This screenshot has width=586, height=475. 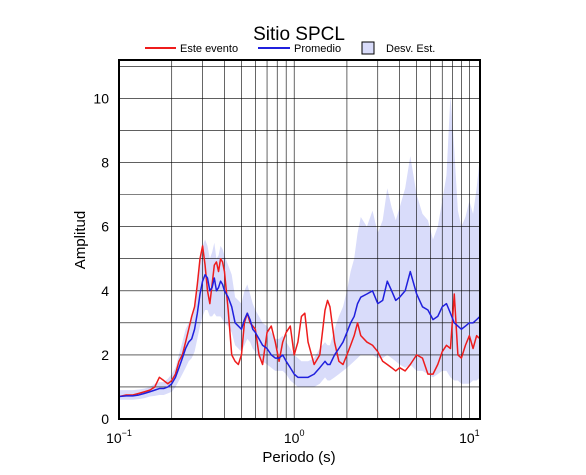 What do you see at coordinates (410, 49) in the screenshot?
I see `legend-label-desv-est: Desv. Est.` at bounding box center [410, 49].